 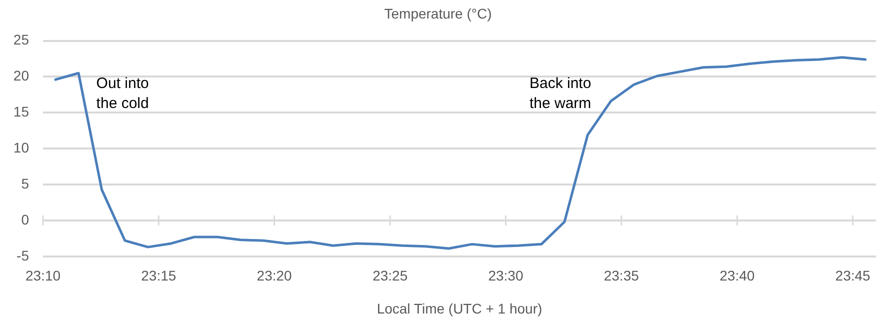 What do you see at coordinates (21, 76) in the screenshot?
I see `y-tick-label: 20` at bounding box center [21, 76].